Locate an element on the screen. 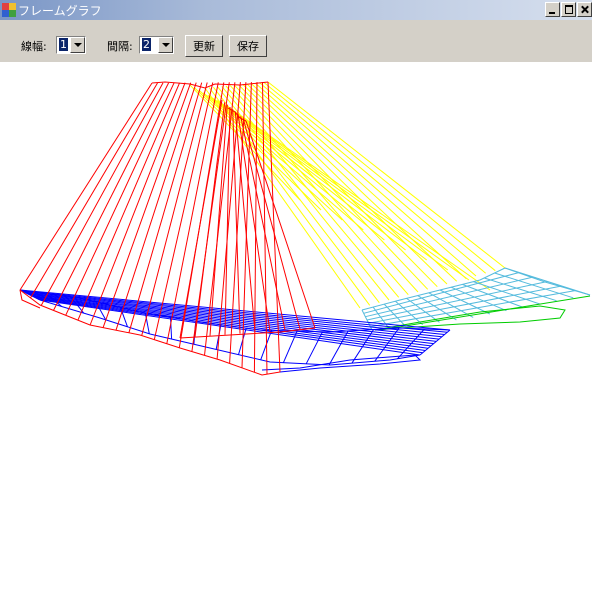  green-frame-line is located at coordinates (485, 313).